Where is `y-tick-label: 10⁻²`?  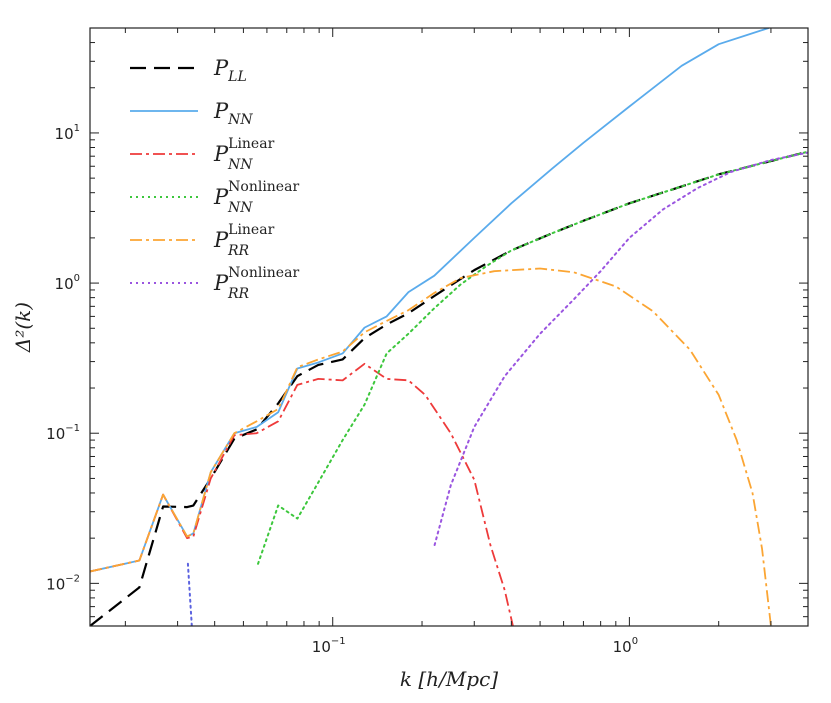 y-tick-label: 10⁻² is located at coordinates (63, 583).